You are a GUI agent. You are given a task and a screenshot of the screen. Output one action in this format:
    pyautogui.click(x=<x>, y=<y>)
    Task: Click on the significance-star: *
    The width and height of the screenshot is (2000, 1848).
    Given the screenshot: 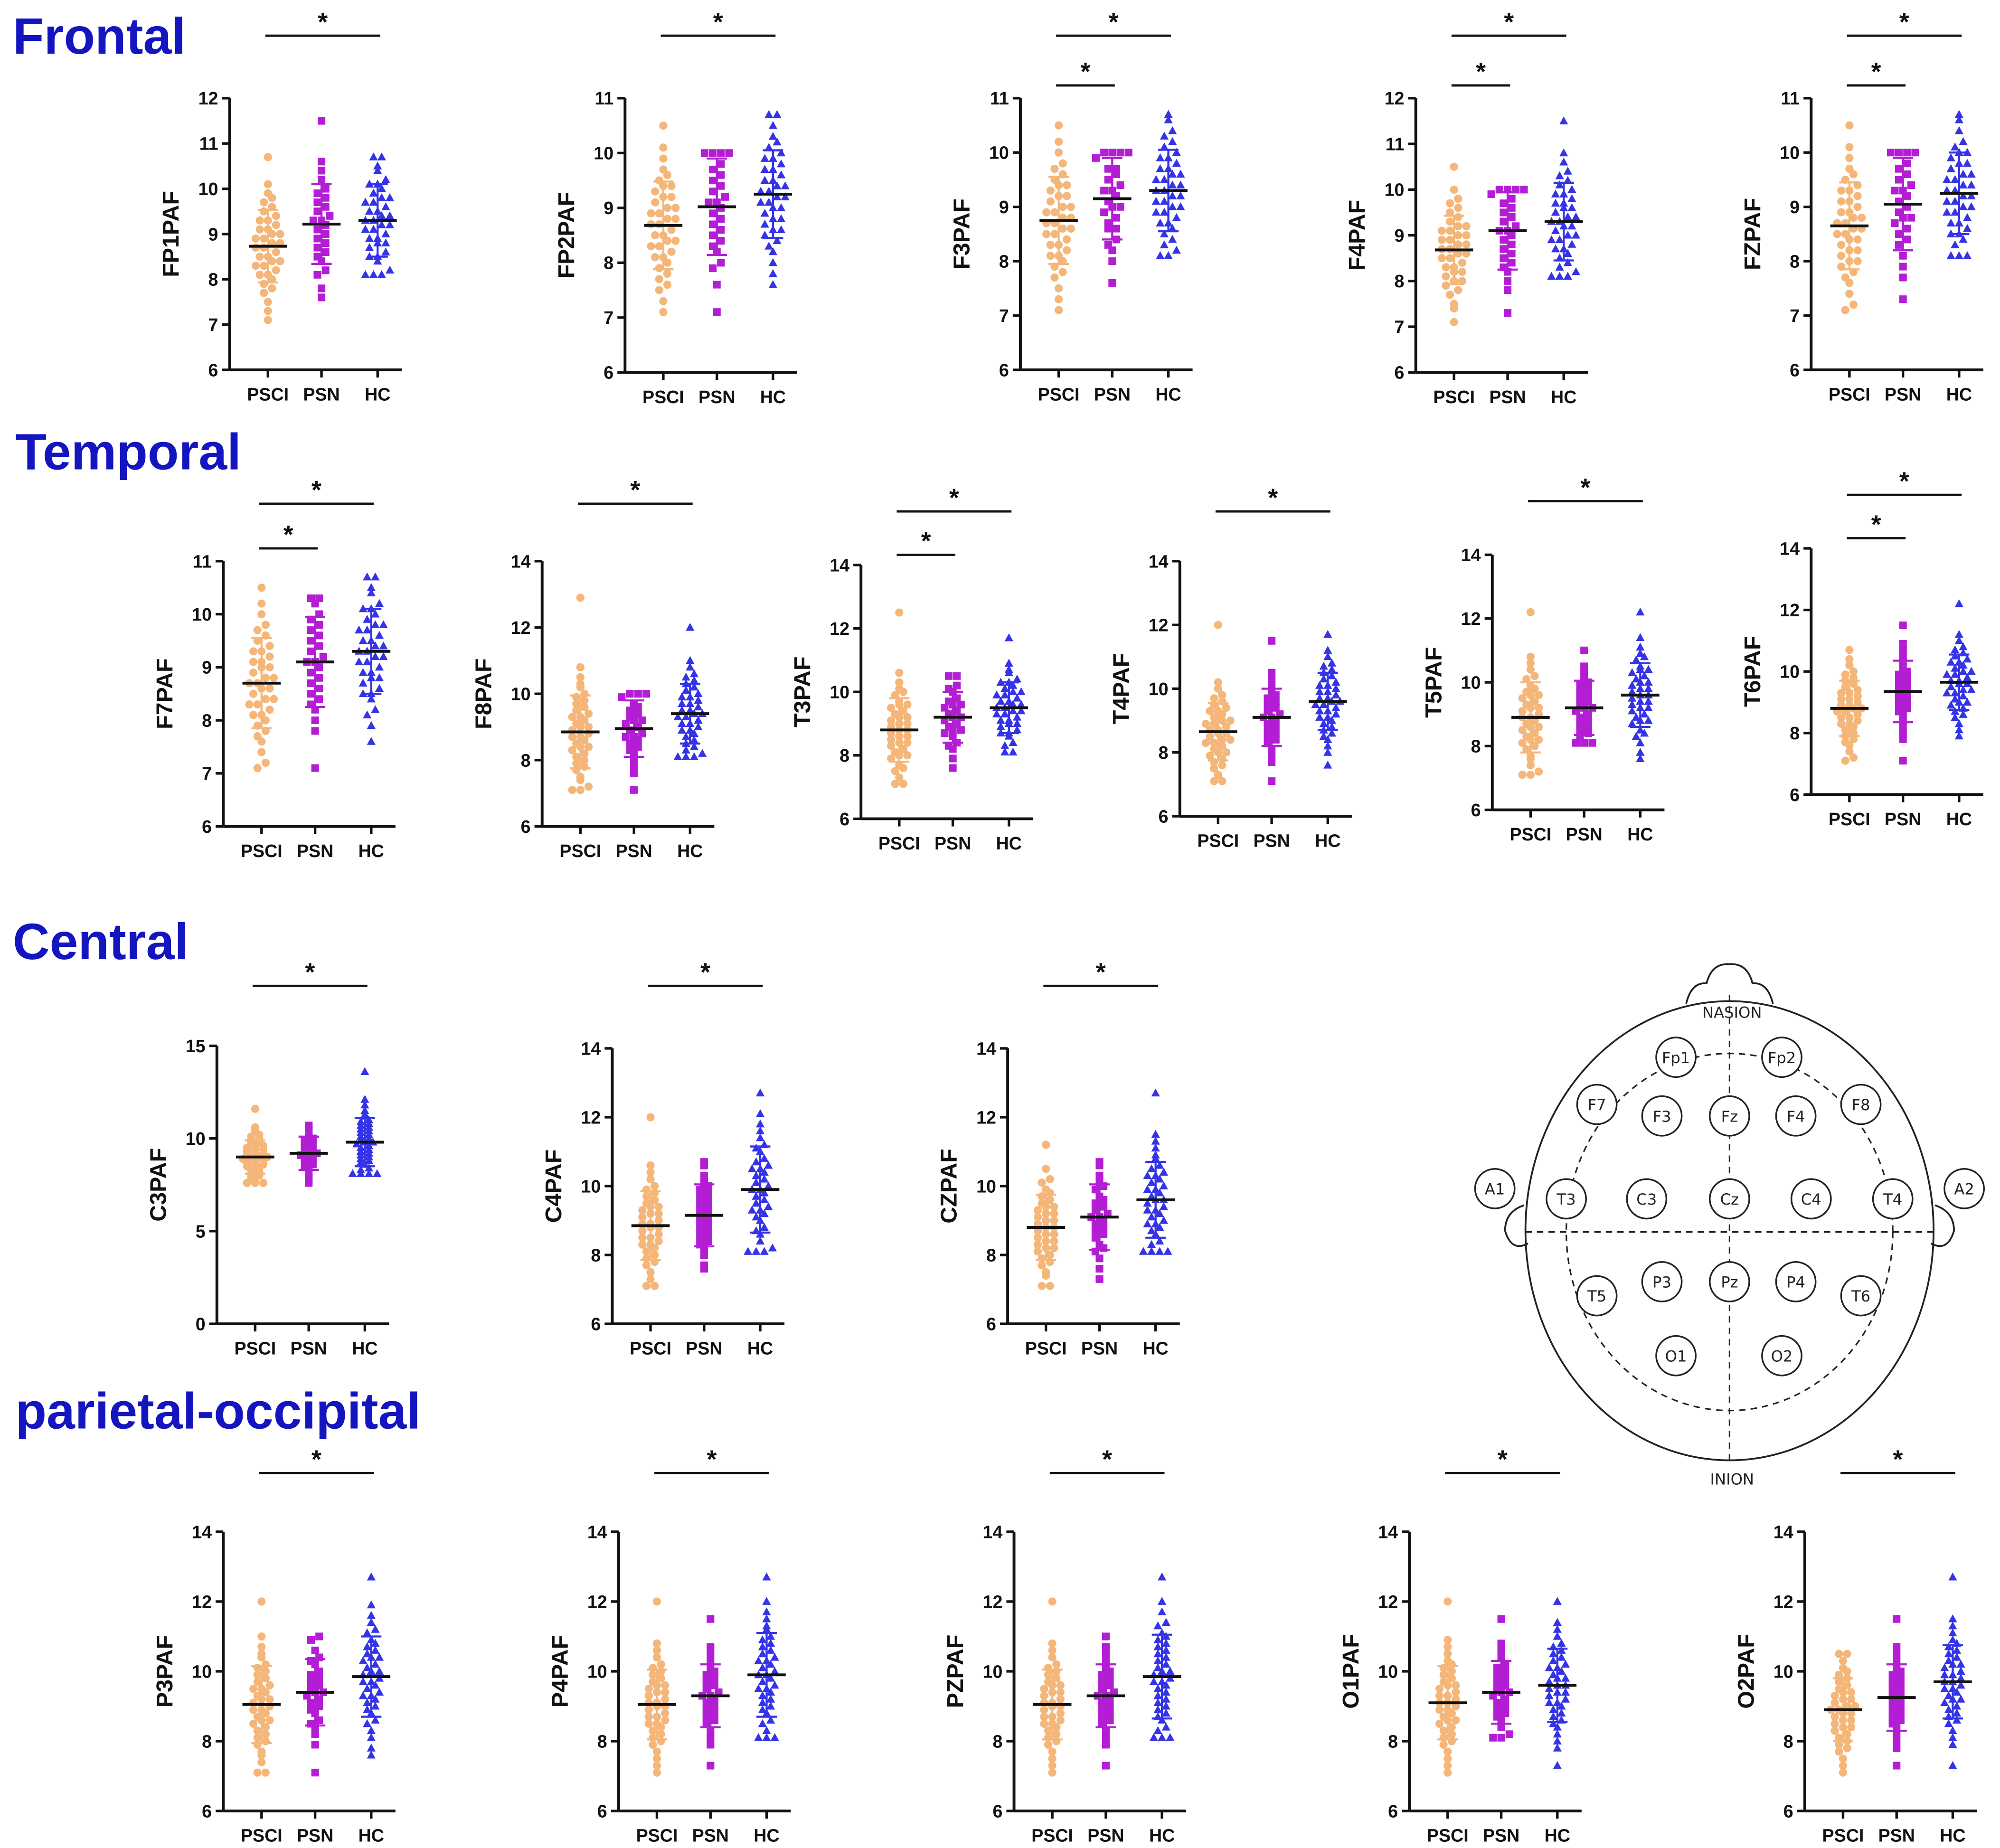 What is the action you would take?
    pyautogui.click(x=1503, y=1459)
    